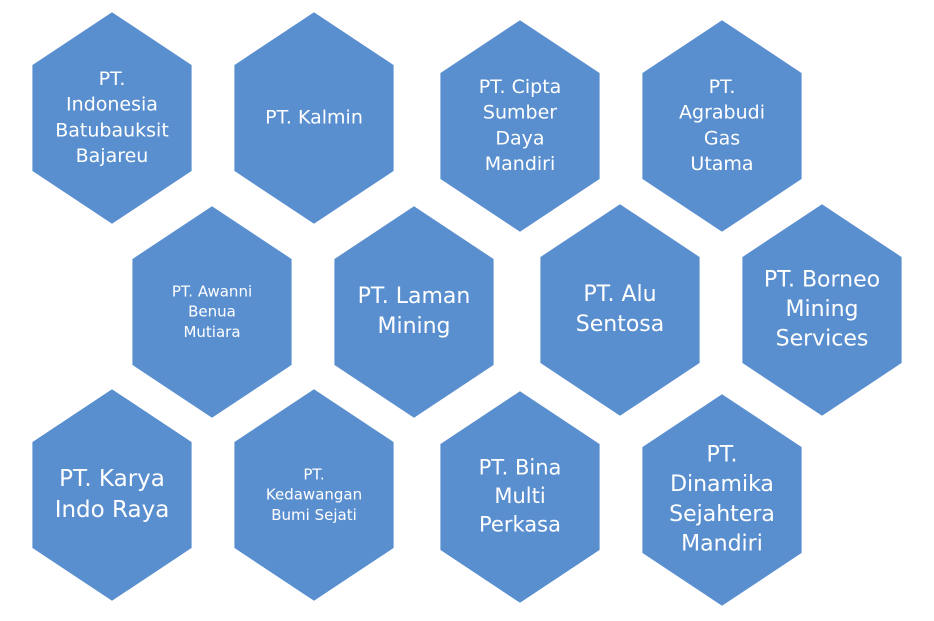 This screenshot has height=621, width=934. Describe the element at coordinates (520, 113) in the screenshot. I see `node-label: Sumber` at that location.